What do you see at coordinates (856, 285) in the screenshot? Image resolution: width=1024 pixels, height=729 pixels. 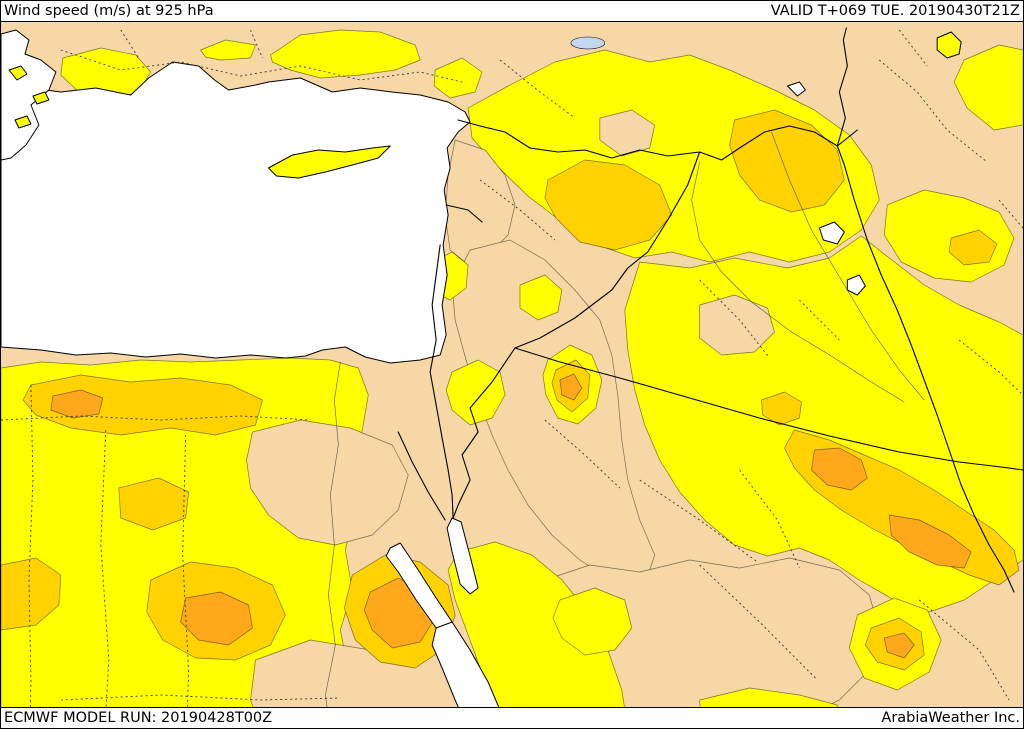 I see `lake-habbaniyah` at bounding box center [856, 285].